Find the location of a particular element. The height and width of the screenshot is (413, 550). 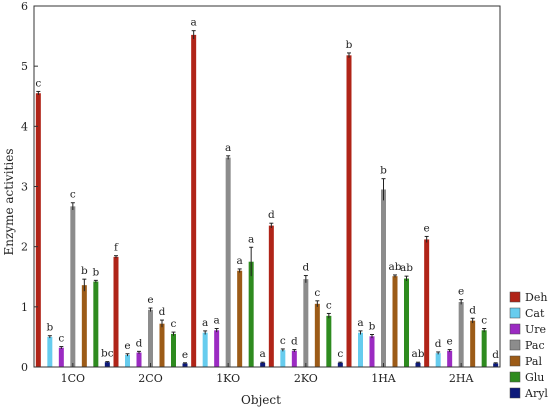

x-tick-label-2KO: 2KO is located at coordinates (306, 378).